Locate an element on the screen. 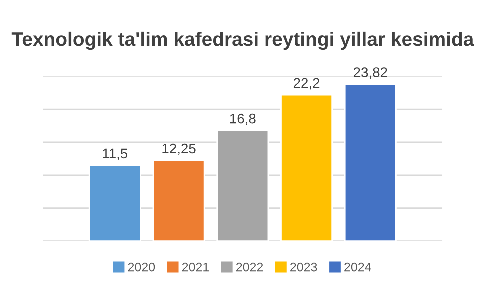 The height and width of the screenshot is (289, 481). legend-label: 2023 is located at coordinates (304, 267).